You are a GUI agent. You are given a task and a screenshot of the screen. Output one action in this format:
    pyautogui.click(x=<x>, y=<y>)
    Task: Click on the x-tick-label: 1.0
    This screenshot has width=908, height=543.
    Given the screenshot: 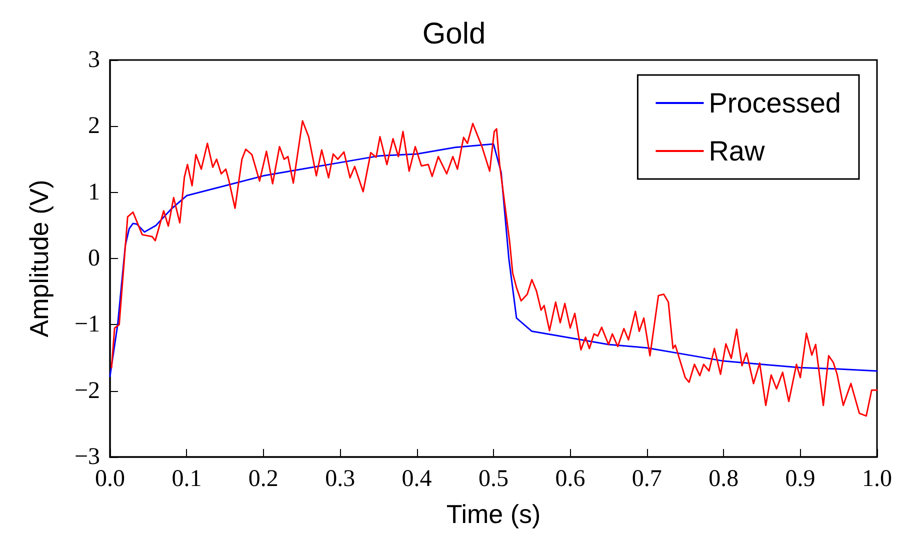 What is the action you would take?
    pyautogui.click(x=877, y=479)
    